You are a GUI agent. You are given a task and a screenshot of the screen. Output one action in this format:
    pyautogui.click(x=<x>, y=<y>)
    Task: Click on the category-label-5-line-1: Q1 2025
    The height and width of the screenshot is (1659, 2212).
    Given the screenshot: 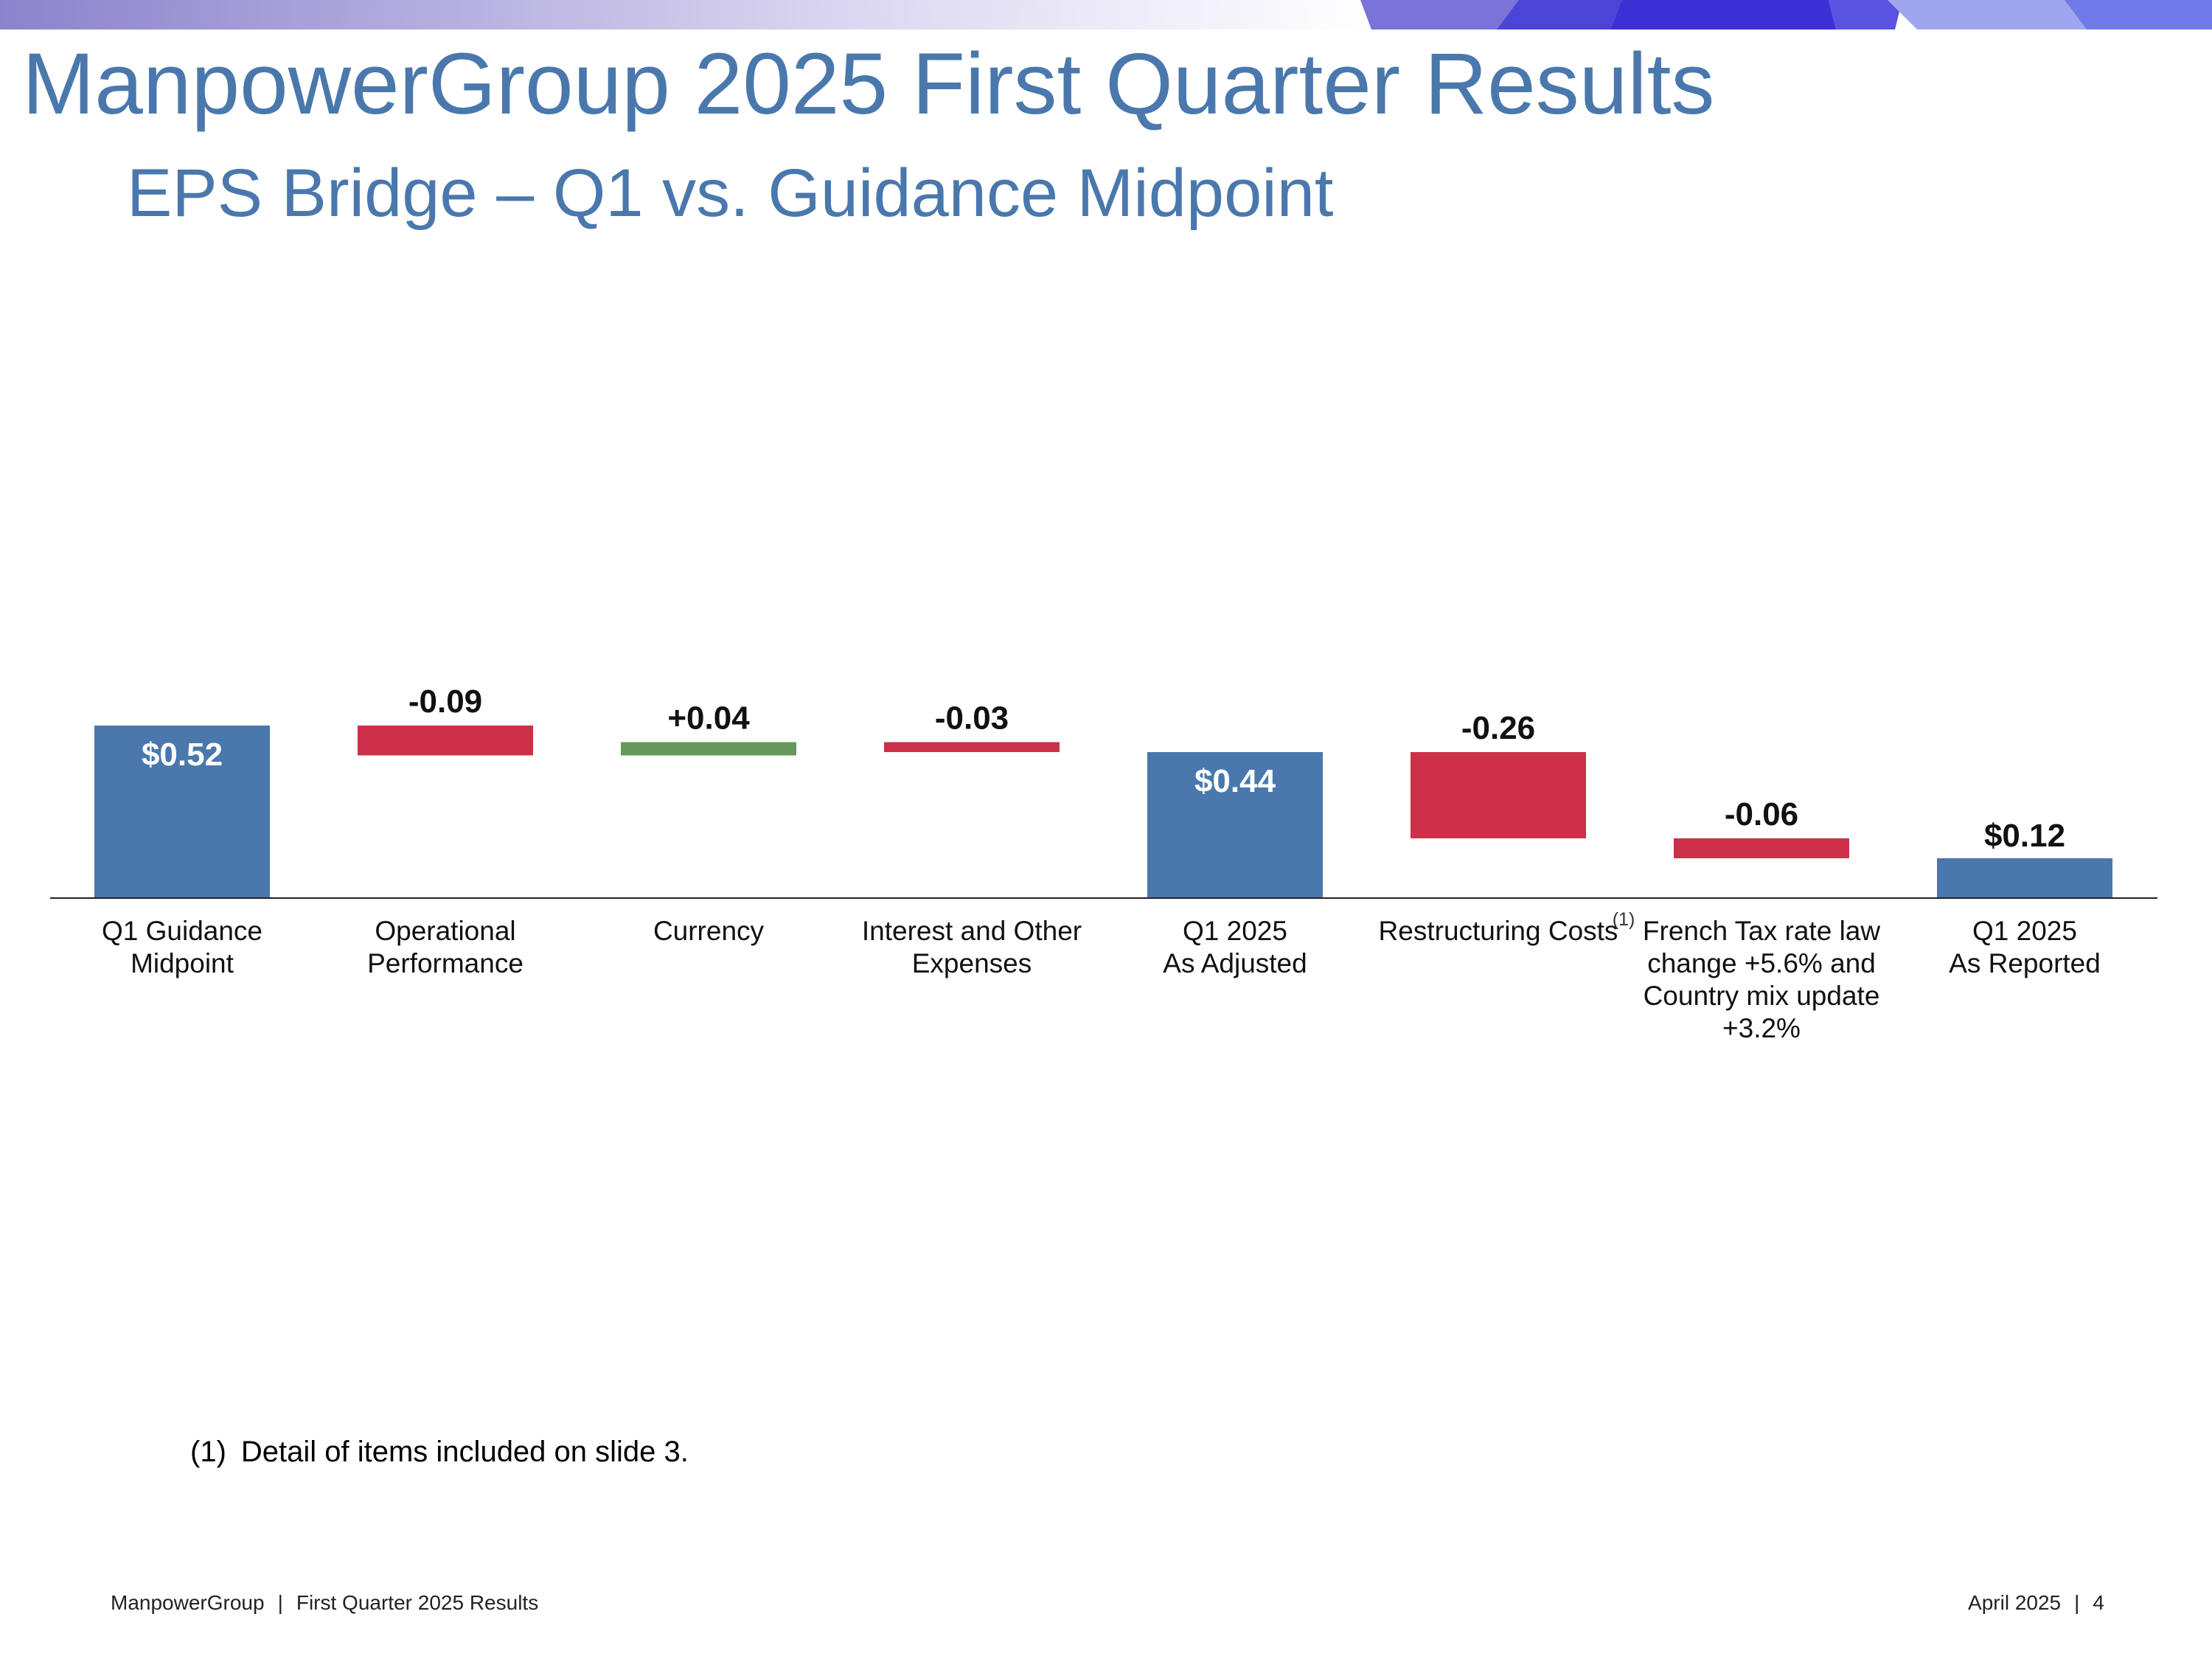 What is the action you would take?
    pyautogui.click(x=1235, y=931)
    